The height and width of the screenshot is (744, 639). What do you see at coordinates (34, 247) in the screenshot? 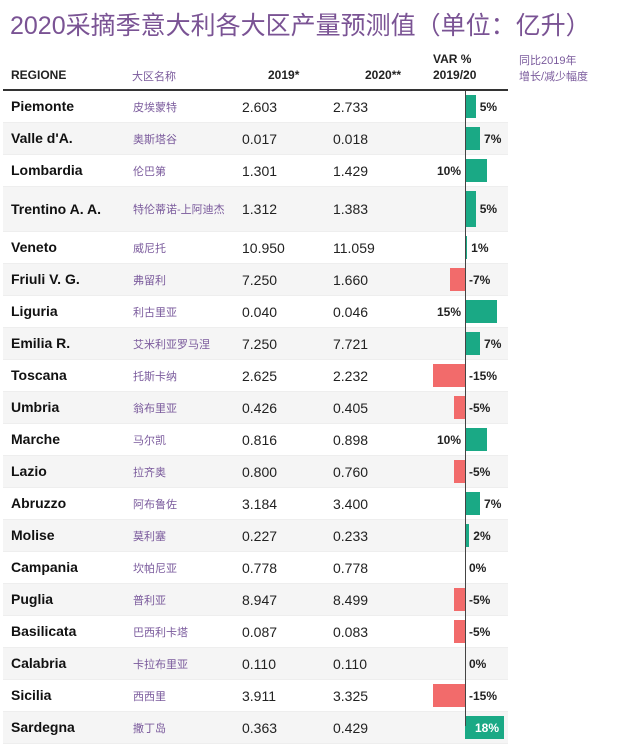
I see `region-name: Veneto` at bounding box center [34, 247].